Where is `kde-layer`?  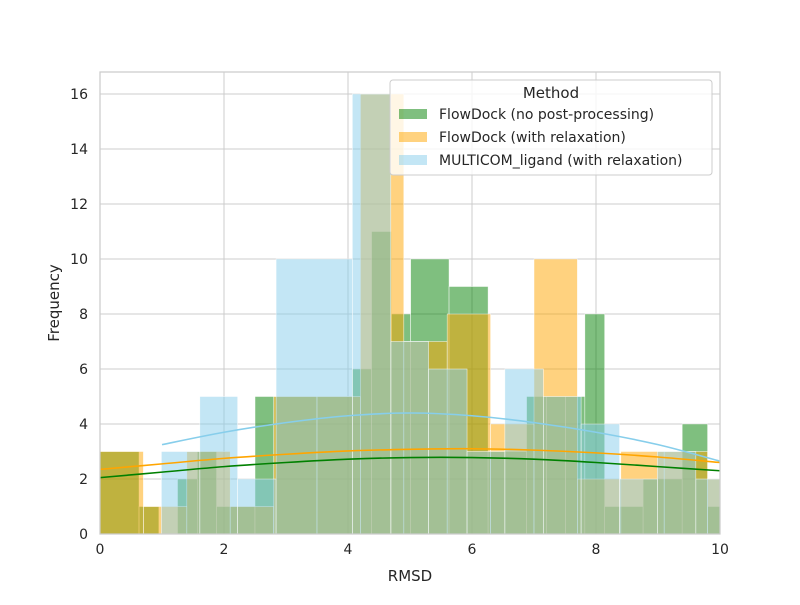
kde-layer is located at coordinates (410, 445).